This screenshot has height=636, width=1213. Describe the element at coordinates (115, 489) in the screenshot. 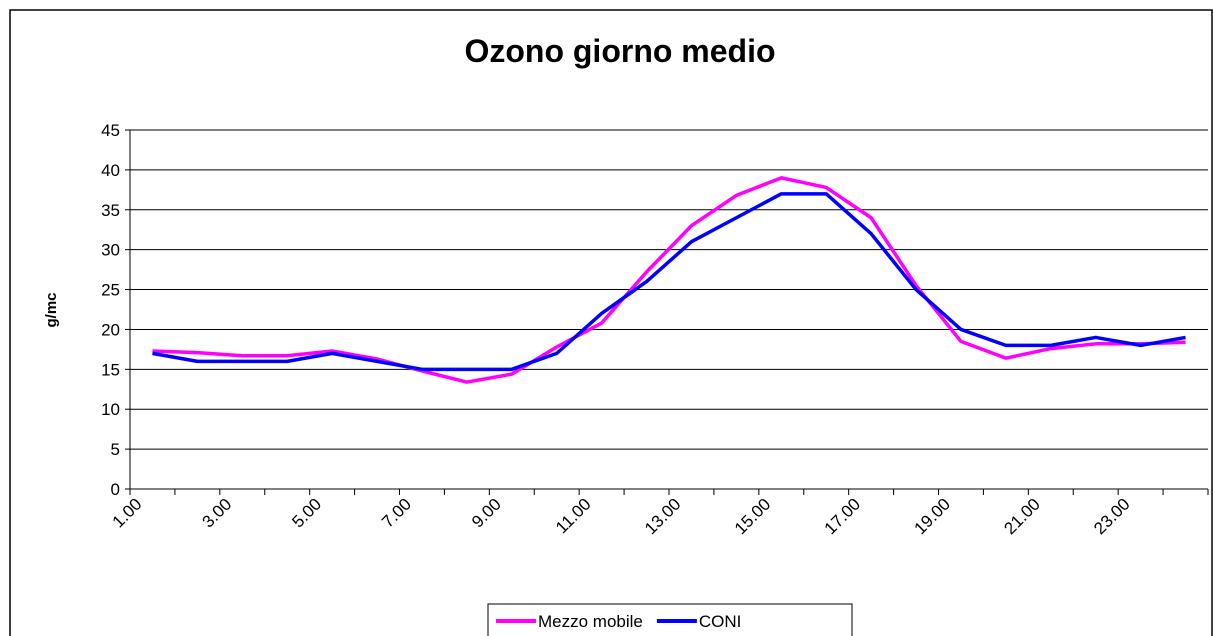

I see `y-tick-label: 0` at that location.